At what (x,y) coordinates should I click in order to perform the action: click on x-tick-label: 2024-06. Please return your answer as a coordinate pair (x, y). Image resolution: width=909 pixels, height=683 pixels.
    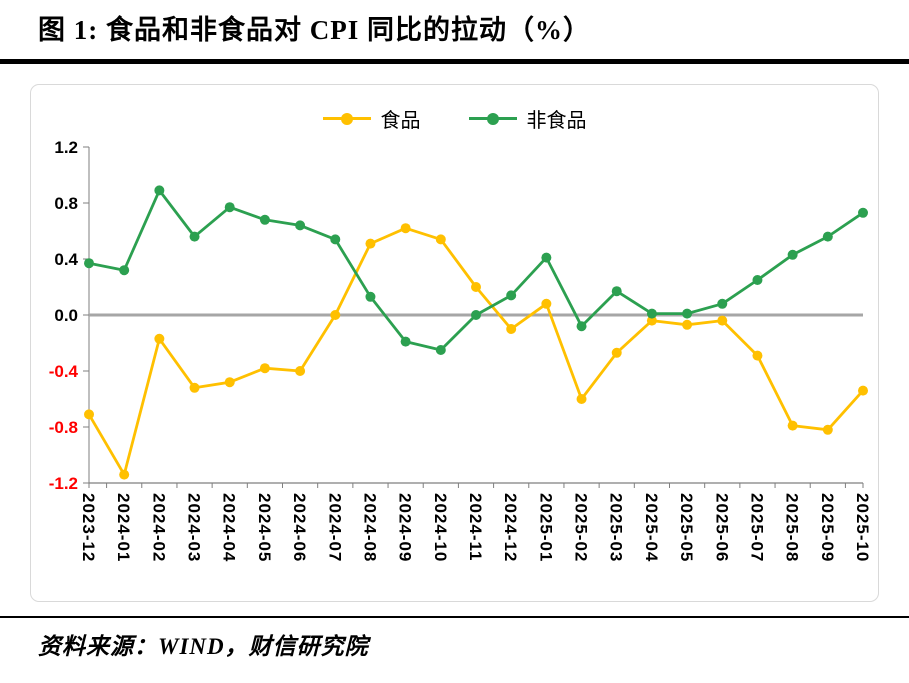
    Looking at the image, I should click on (299, 527).